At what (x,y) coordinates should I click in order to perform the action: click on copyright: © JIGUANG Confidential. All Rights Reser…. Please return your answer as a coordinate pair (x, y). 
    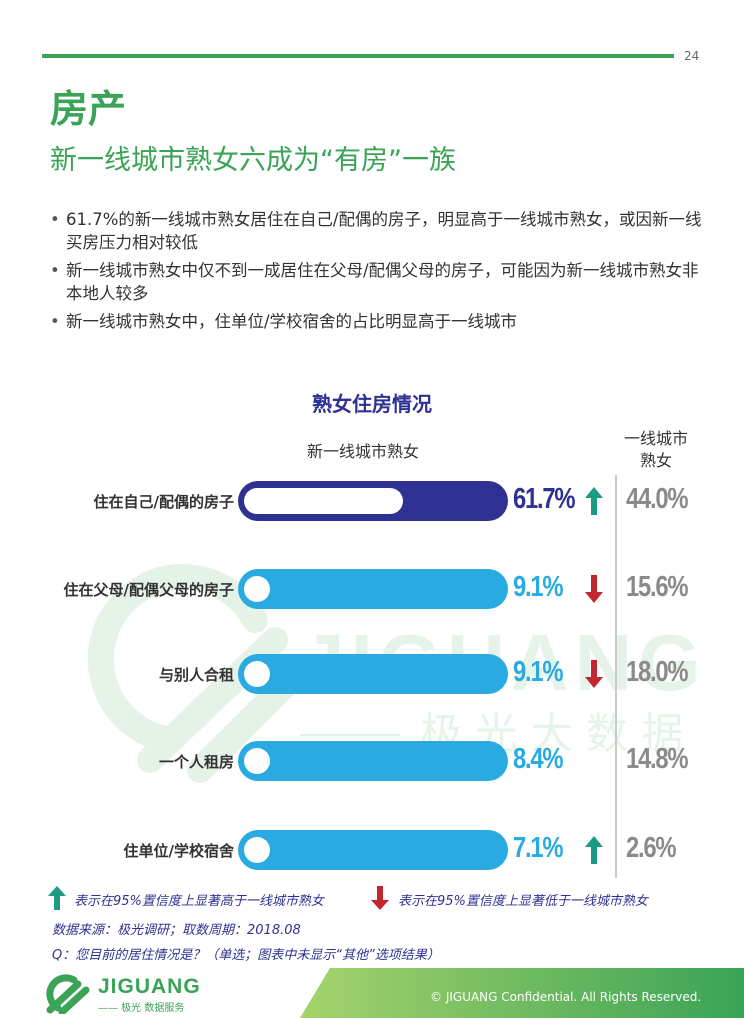
    Looking at the image, I should click on (566, 997).